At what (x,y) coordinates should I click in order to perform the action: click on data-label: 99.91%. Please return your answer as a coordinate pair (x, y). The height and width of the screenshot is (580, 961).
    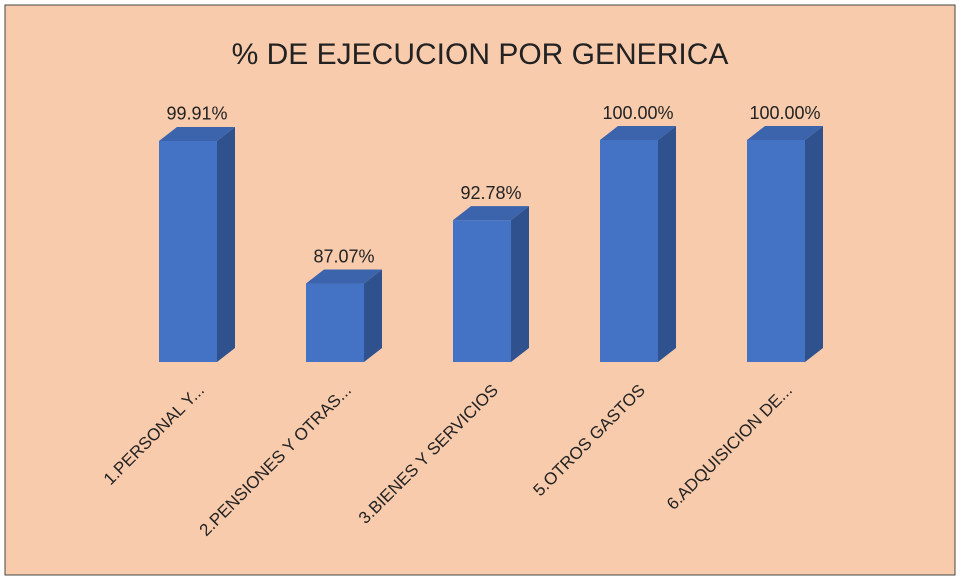
    Looking at the image, I should click on (196, 114).